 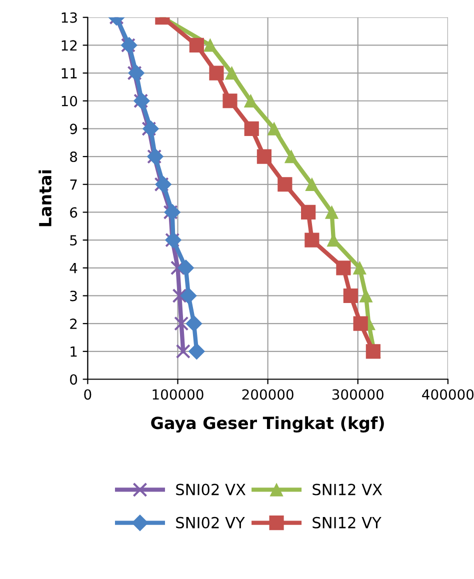 I want to click on y-tick-label: 11, so click(x=69, y=73).